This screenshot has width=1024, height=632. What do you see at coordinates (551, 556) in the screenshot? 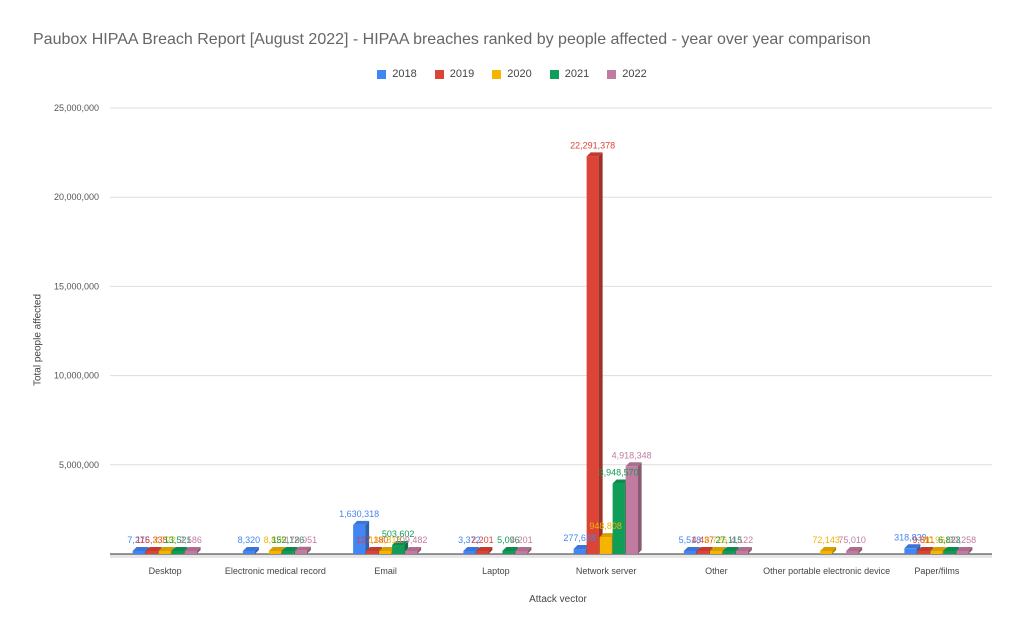
I see `axis-floor` at bounding box center [551, 556].